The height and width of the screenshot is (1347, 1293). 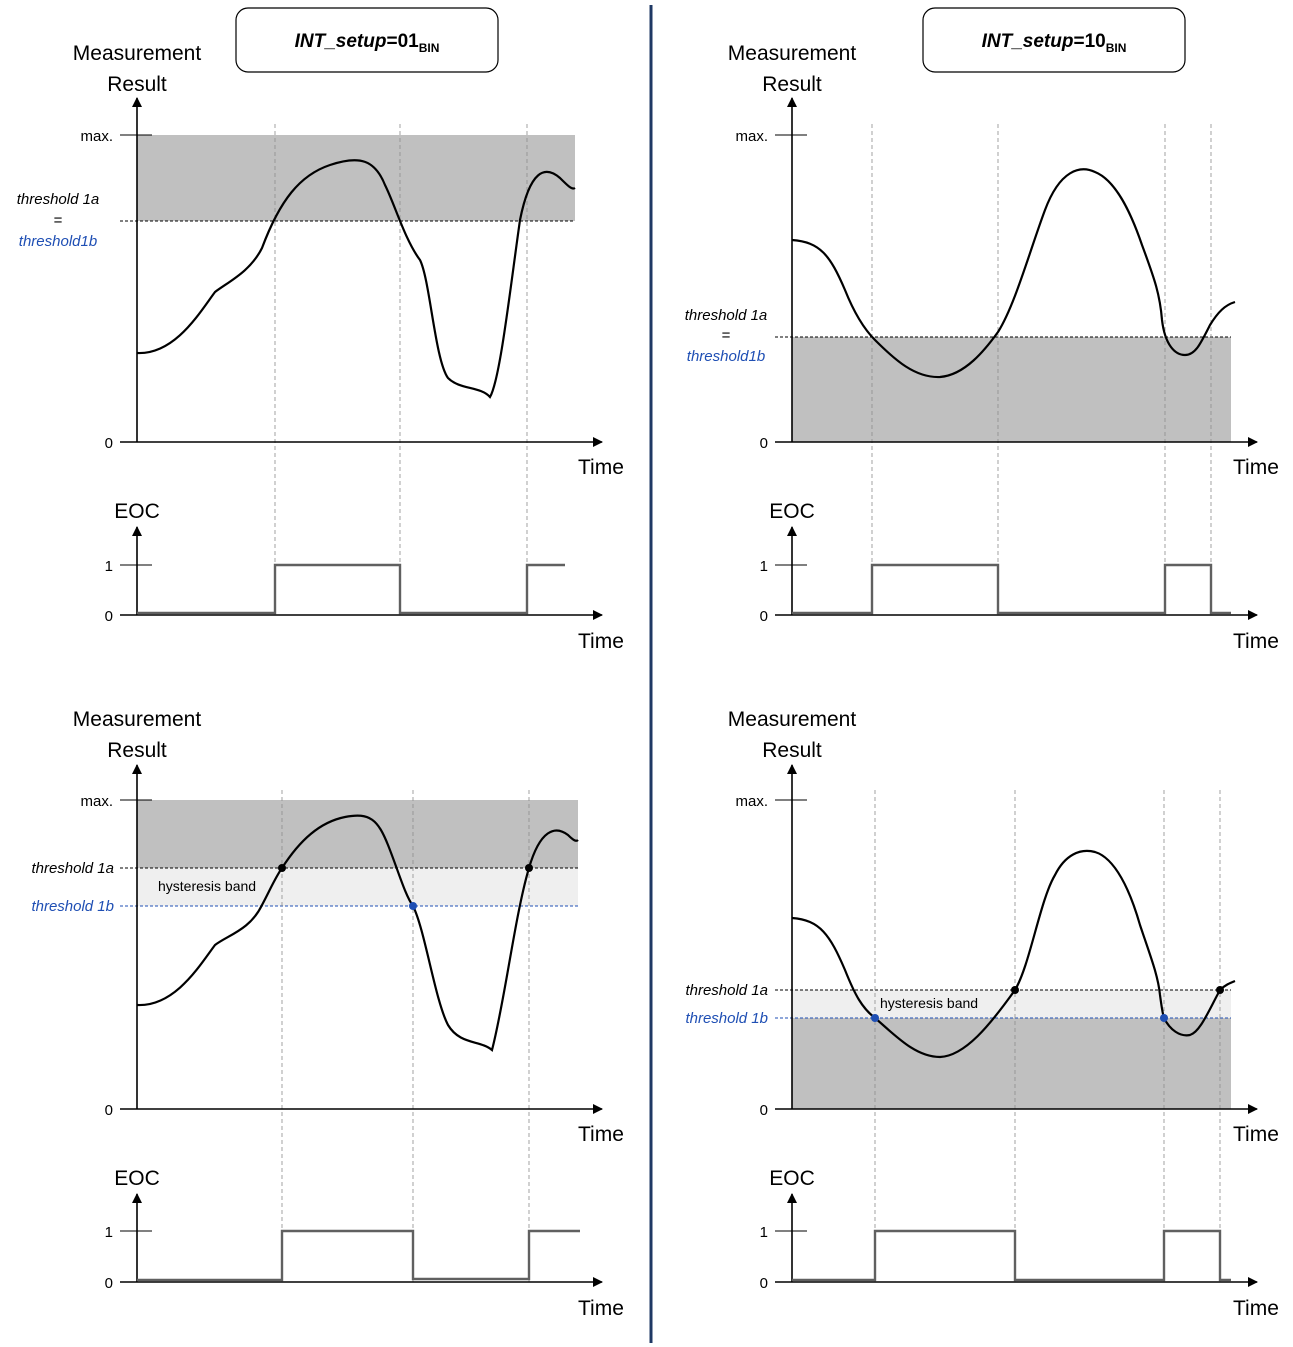 I want to click on eoc-bottom-right: EOC 1 0 Time, so click(x=1019, y=1243).